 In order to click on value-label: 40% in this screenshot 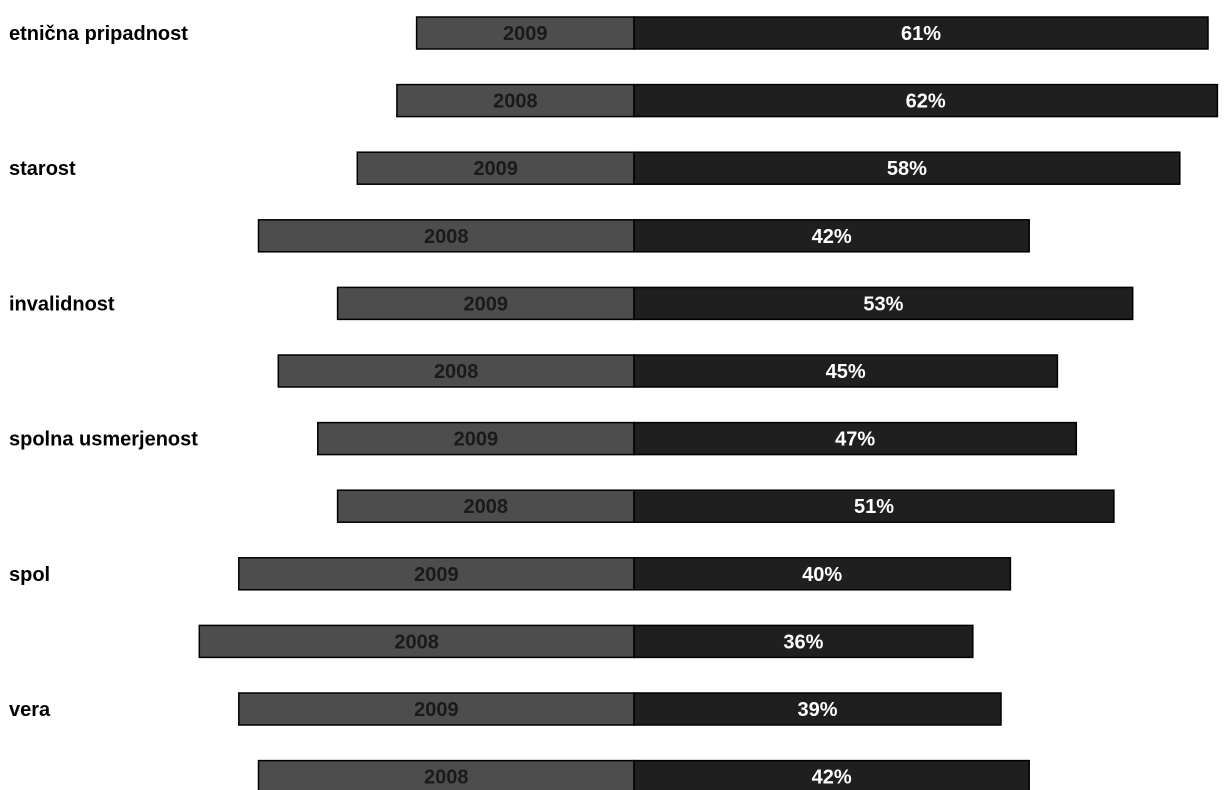, I will do `click(822, 575)`.